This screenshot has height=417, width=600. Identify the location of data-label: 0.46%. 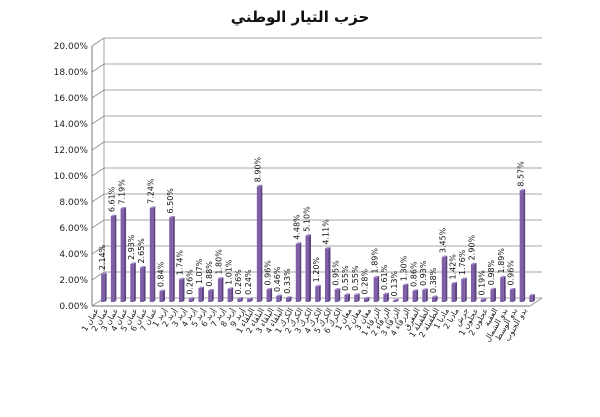
(277, 279).